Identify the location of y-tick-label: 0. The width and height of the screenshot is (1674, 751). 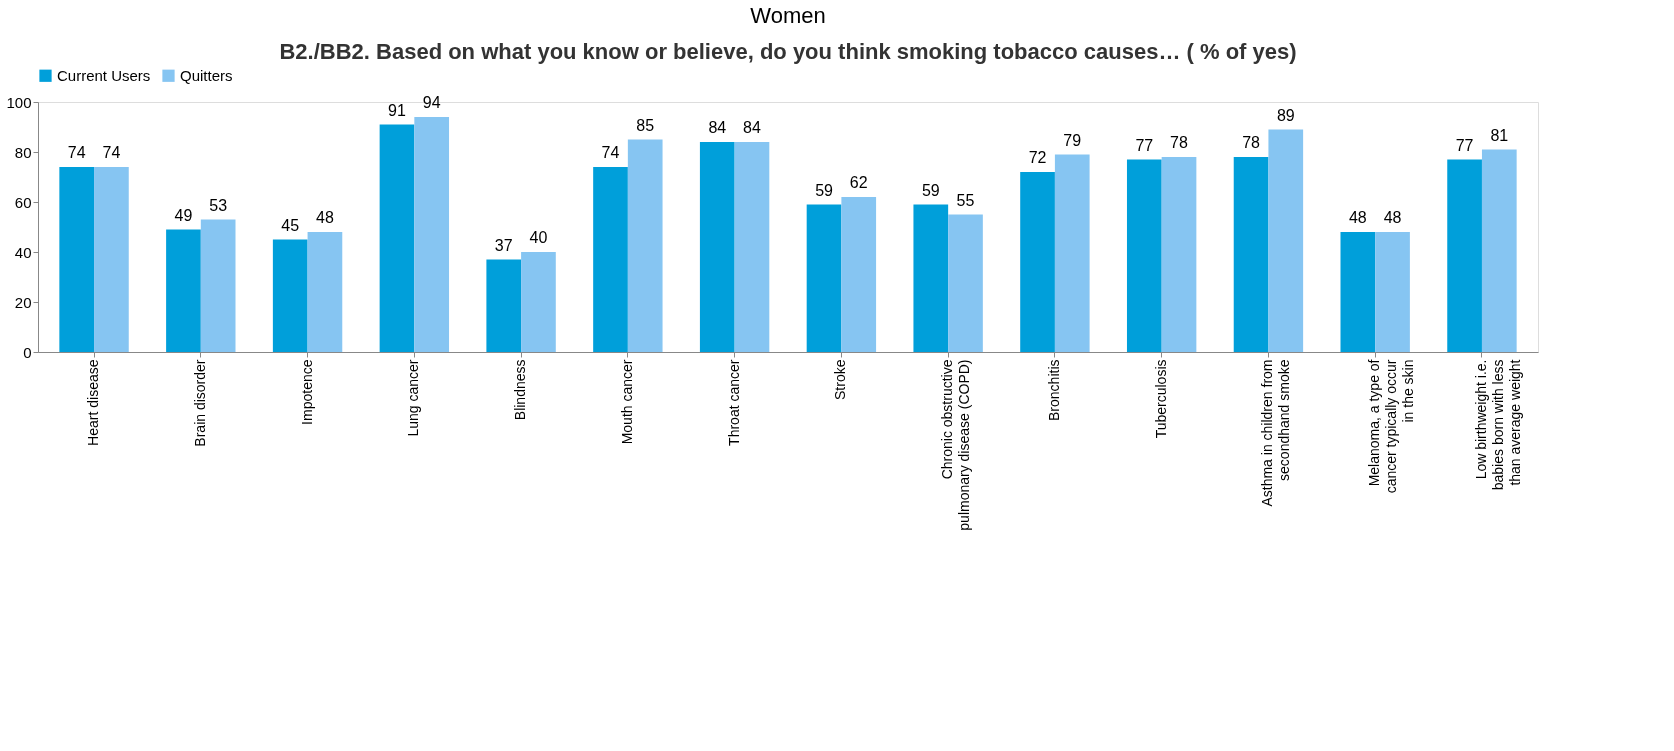
(27, 352).